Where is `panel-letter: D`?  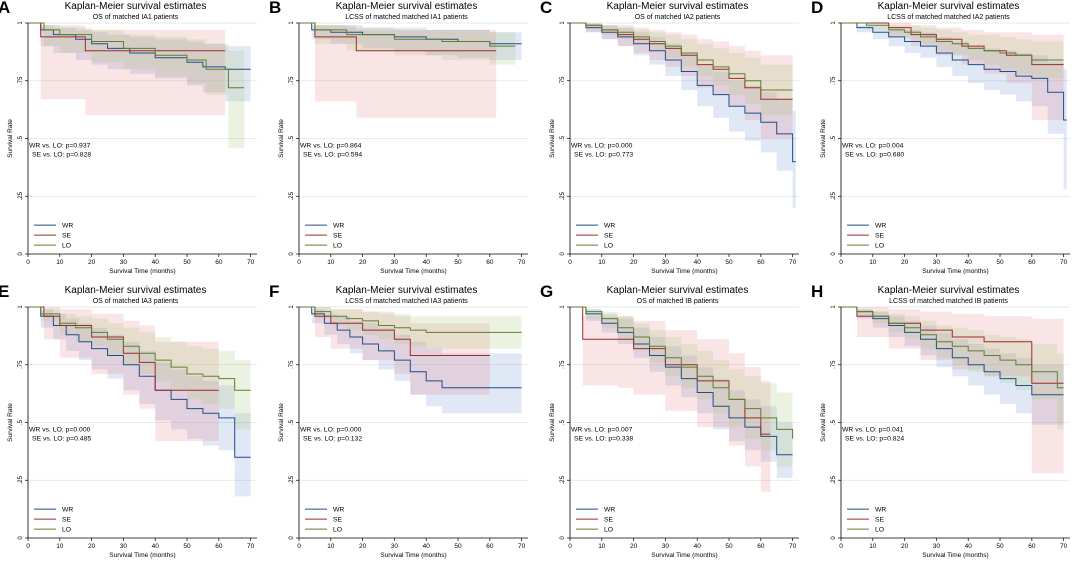 panel-letter: D is located at coordinates (817, 8).